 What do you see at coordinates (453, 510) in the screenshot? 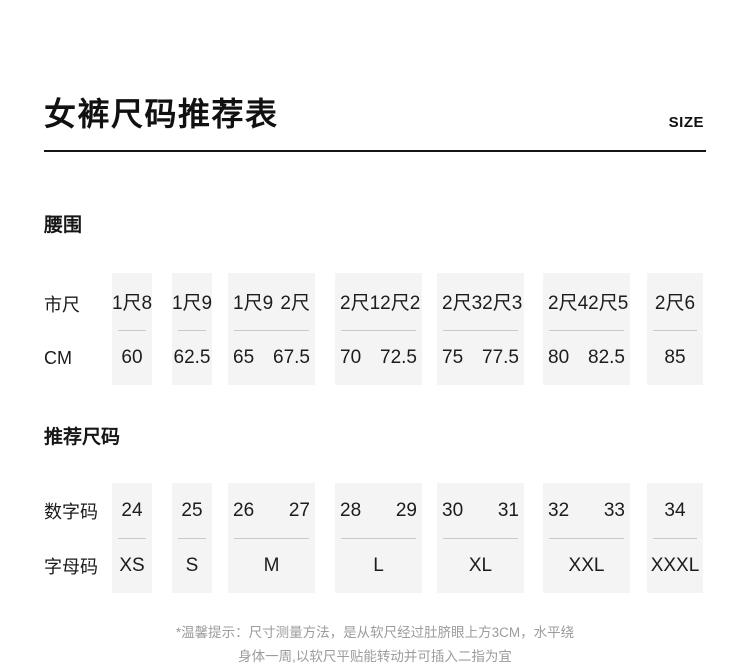
I see `cell-value: 30` at bounding box center [453, 510].